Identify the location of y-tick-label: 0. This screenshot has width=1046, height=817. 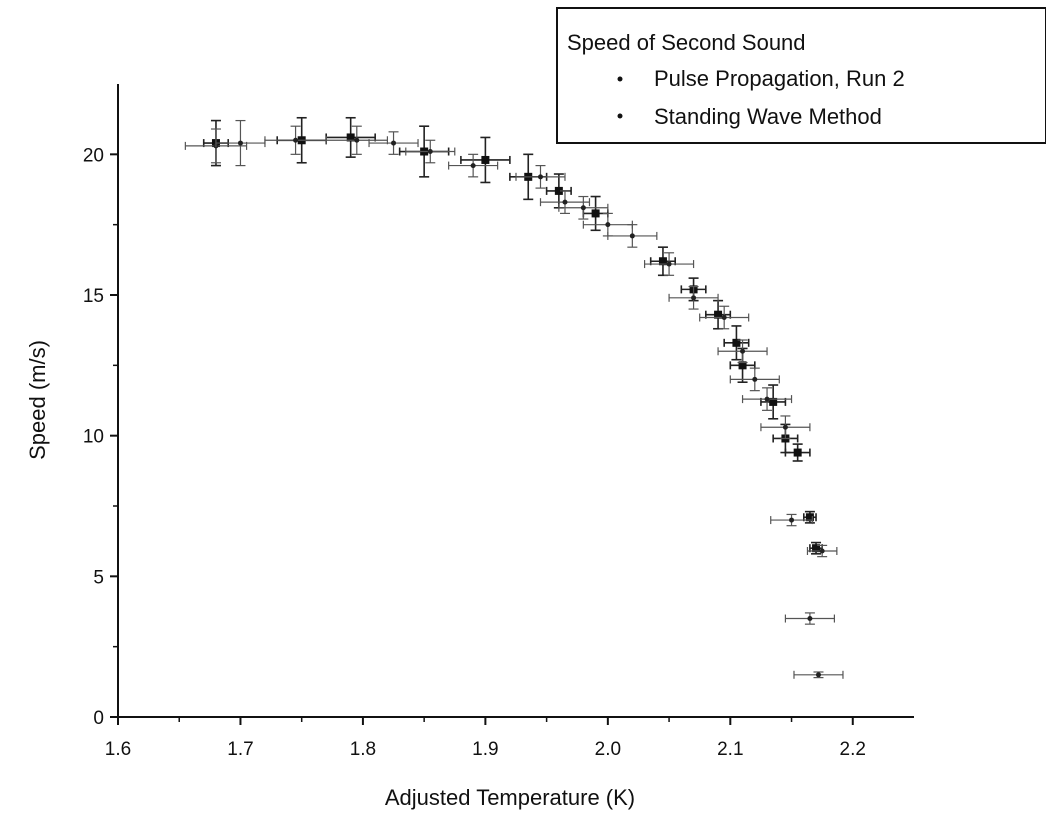
(98, 718).